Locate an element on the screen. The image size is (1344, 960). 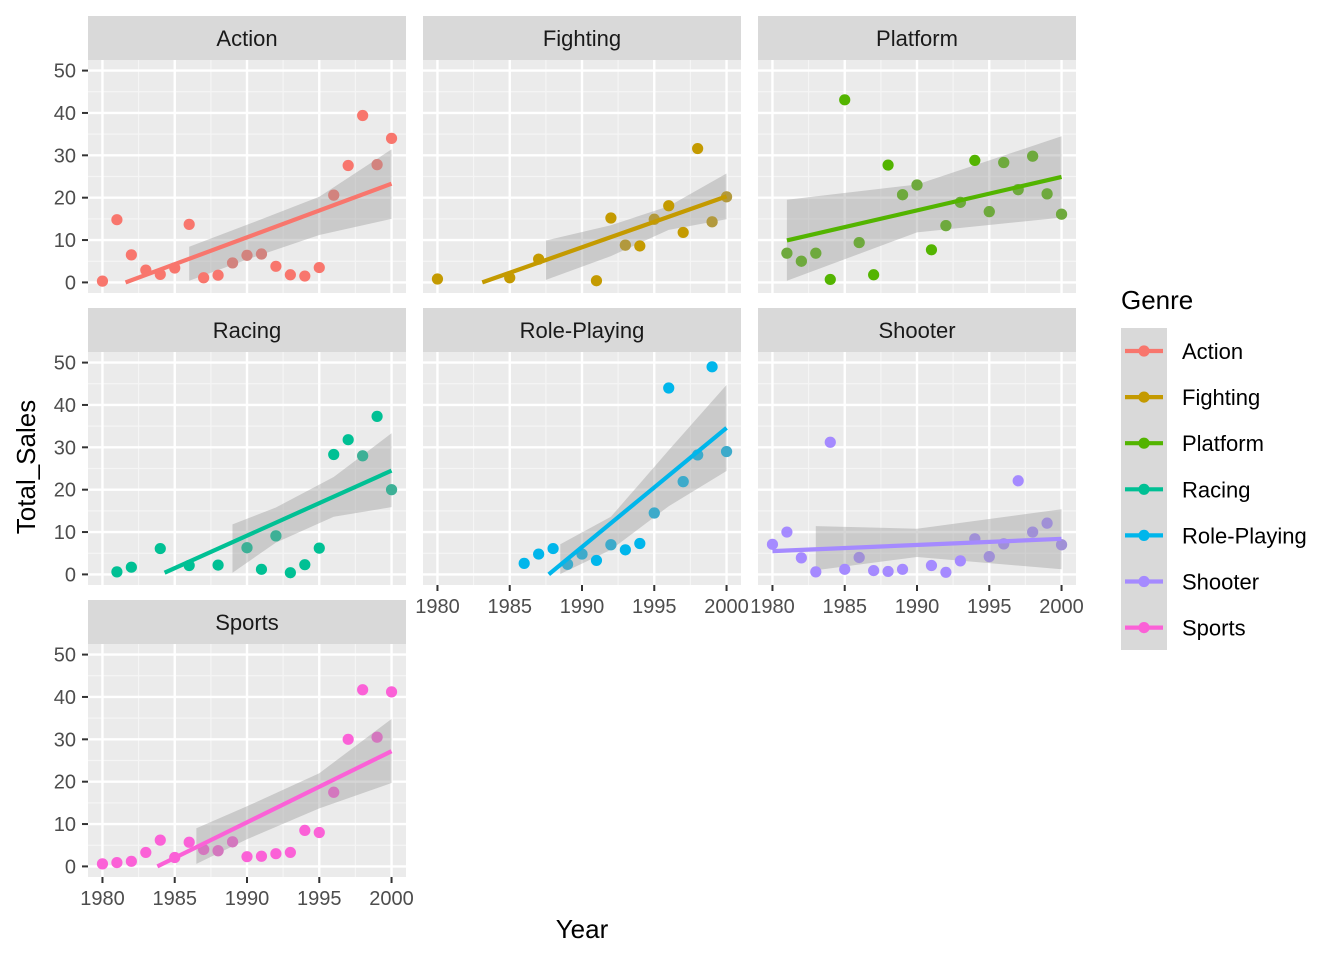
y-tick-label: 10 is located at coordinates (65, 241).